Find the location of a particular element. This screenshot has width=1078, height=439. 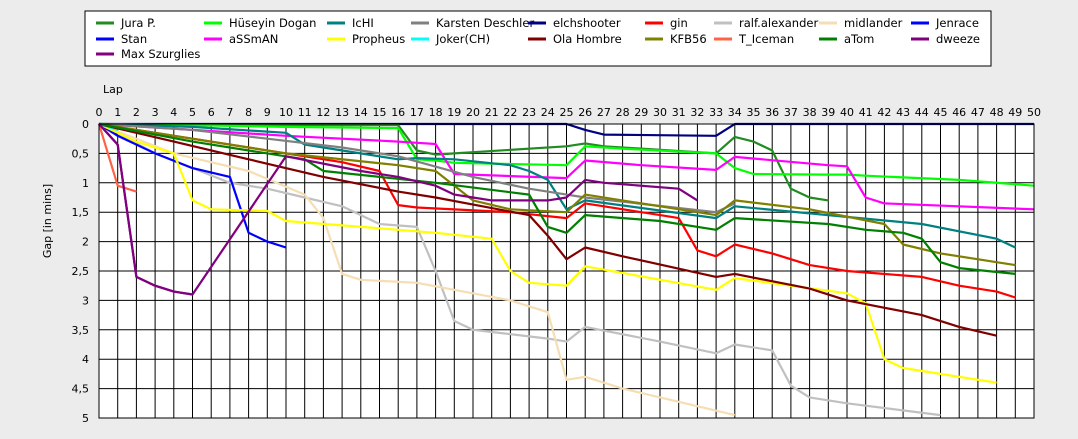

y-tick-label: 5 is located at coordinates (85, 418).